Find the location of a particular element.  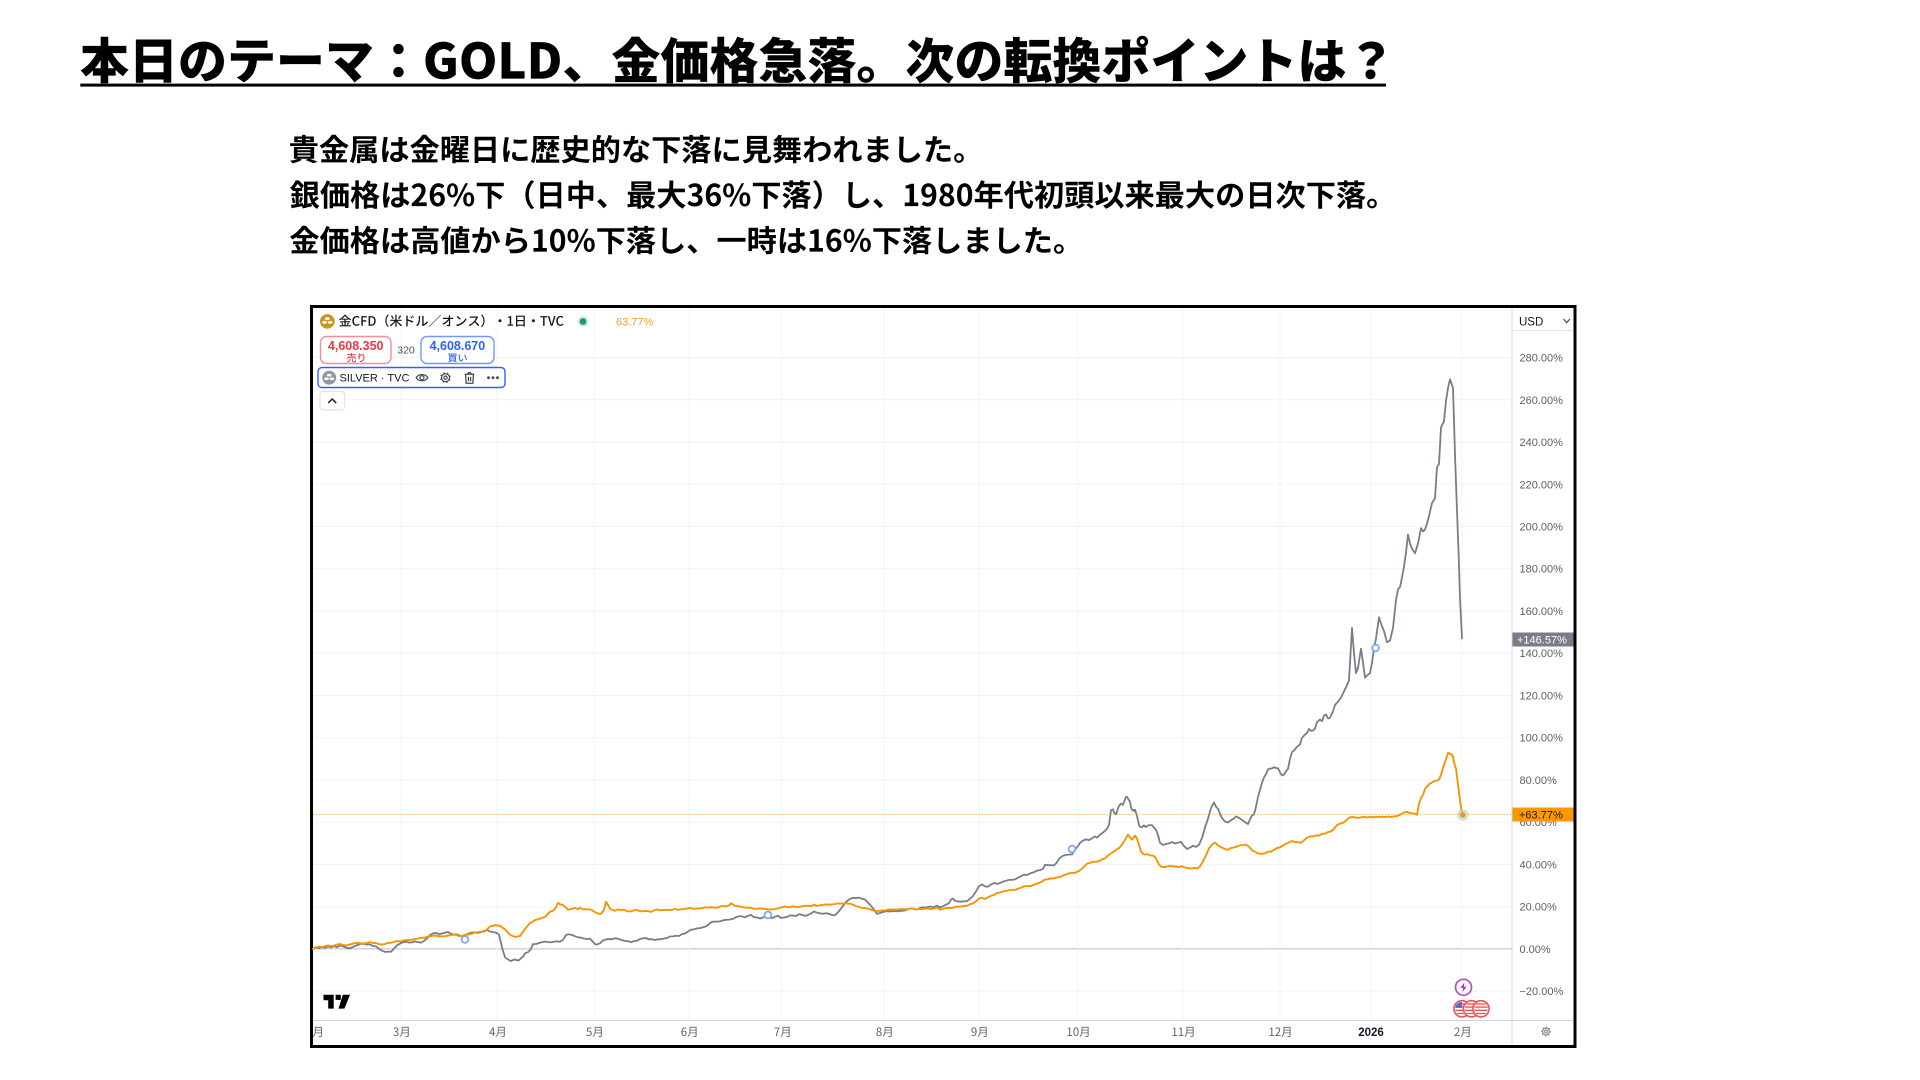

svg-text: 280.00% is located at coordinates (1542, 359).